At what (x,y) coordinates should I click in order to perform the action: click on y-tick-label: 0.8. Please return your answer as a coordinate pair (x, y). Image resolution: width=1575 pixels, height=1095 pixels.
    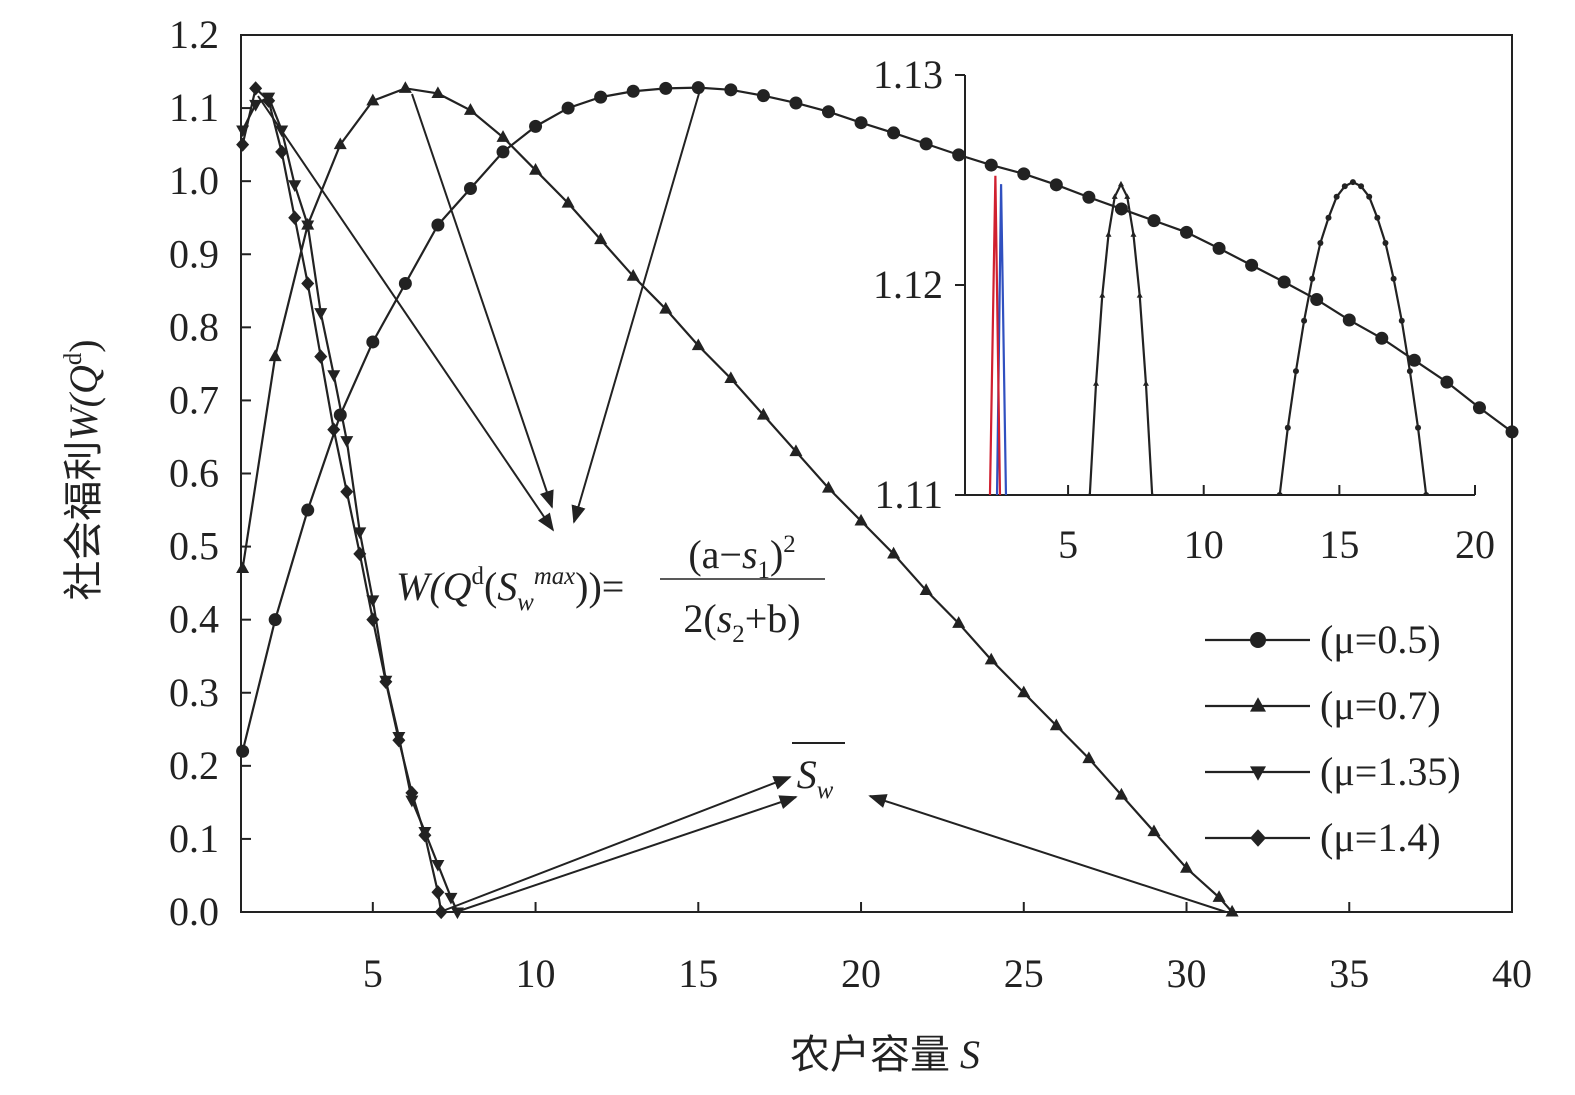
    Looking at the image, I should click on (194, 326).